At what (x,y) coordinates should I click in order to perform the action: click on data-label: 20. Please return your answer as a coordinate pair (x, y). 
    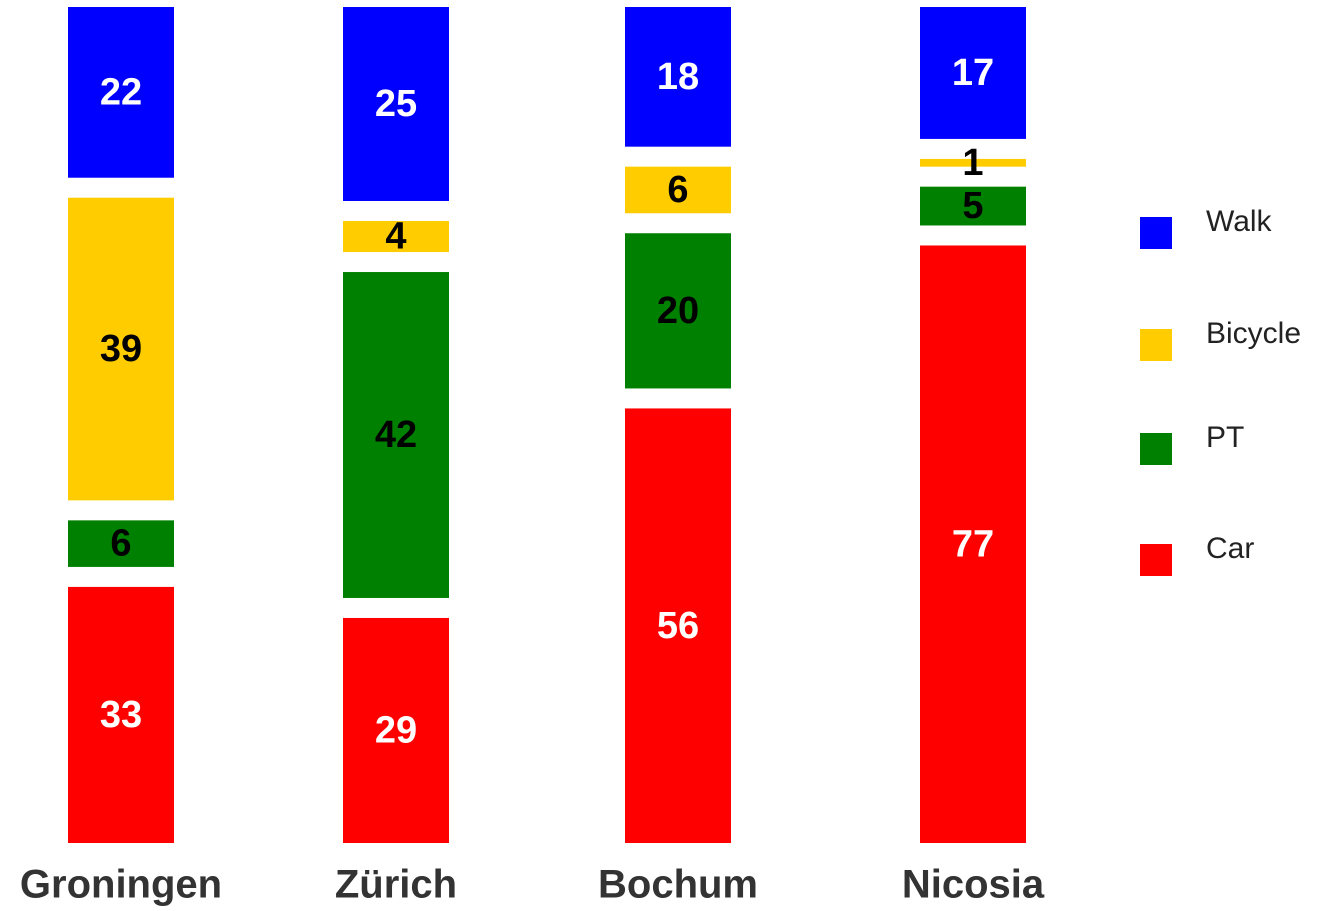
    Looking at the image, I should click on (678, 311).